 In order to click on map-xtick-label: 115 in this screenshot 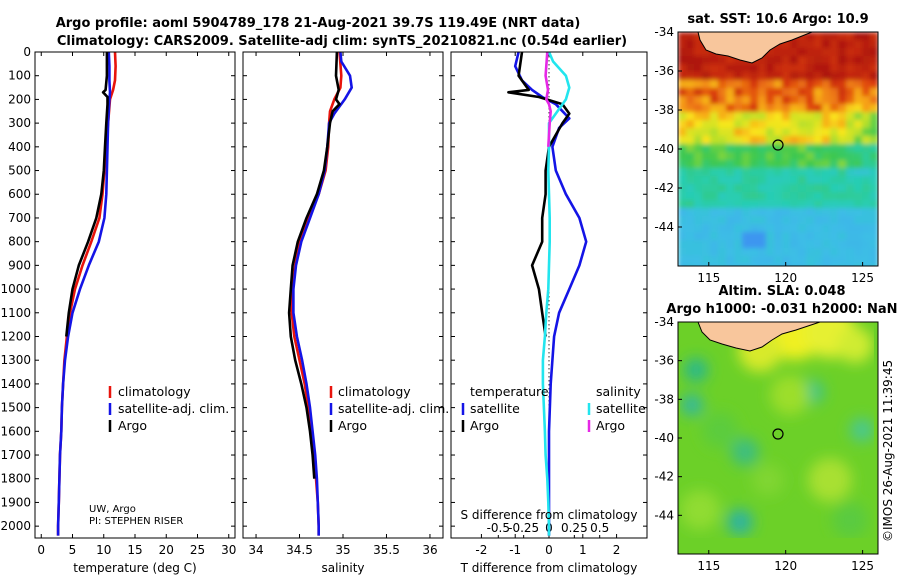, I will do `click(708, 278)`.